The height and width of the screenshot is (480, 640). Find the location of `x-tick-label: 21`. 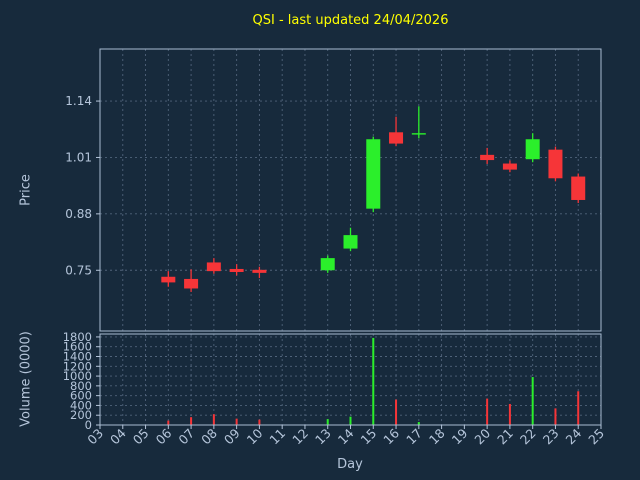

x-tick-label: 21 is located at coordinates (505, 437).